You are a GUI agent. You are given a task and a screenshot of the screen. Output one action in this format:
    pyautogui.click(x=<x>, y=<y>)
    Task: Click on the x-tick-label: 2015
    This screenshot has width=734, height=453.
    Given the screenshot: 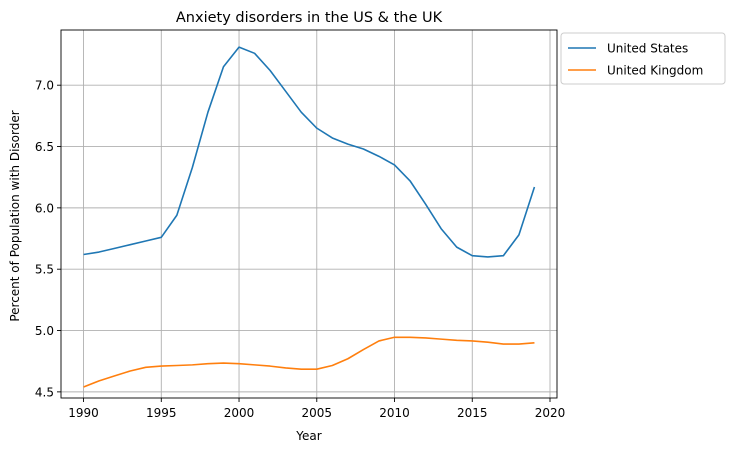 What is the action you would take?
    pyautogui.click(x=472, y=413)
    